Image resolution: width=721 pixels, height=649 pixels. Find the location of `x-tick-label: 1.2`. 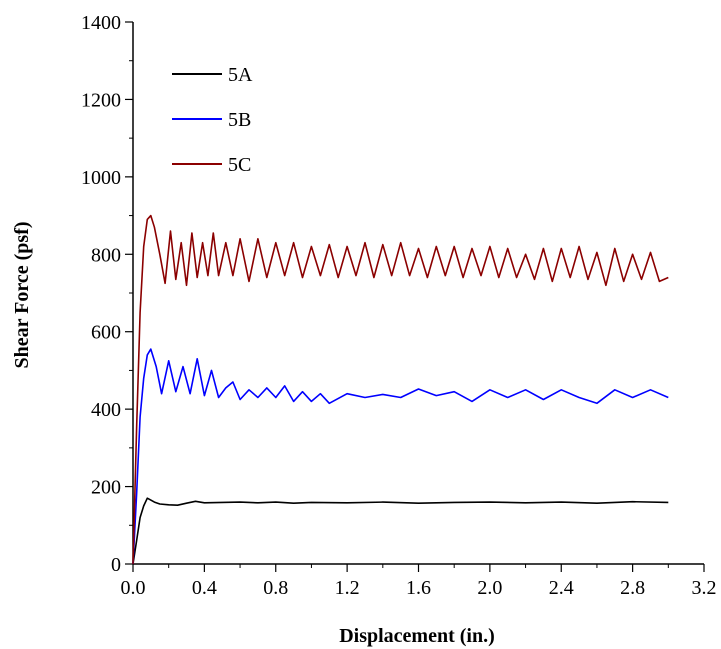

x-tick-label: 1.2 is located at coordinates (347, 588).